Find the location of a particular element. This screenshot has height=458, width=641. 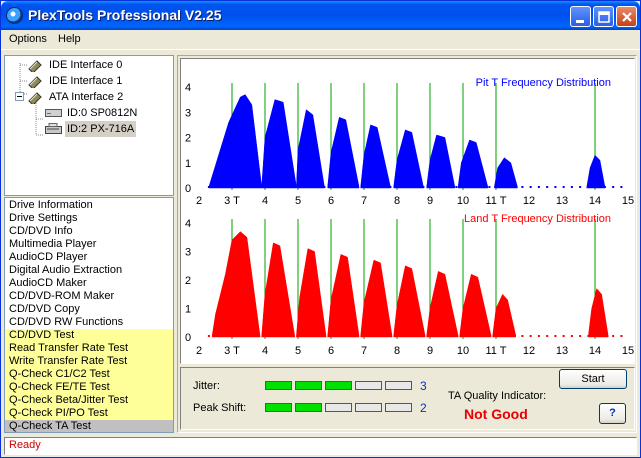

status-text: Ready is located at coordinates (25, 445).